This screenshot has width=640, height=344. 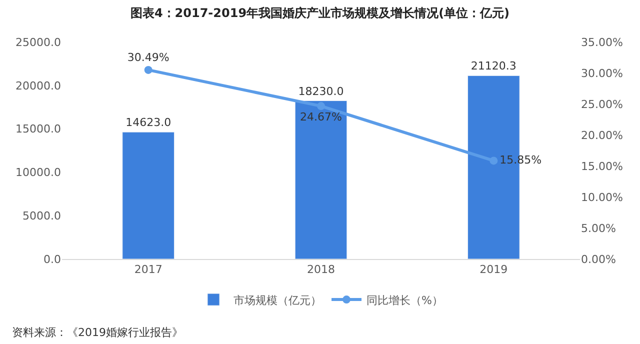 I want to click on data-label: 24.67%, so click(x=321, y=117).